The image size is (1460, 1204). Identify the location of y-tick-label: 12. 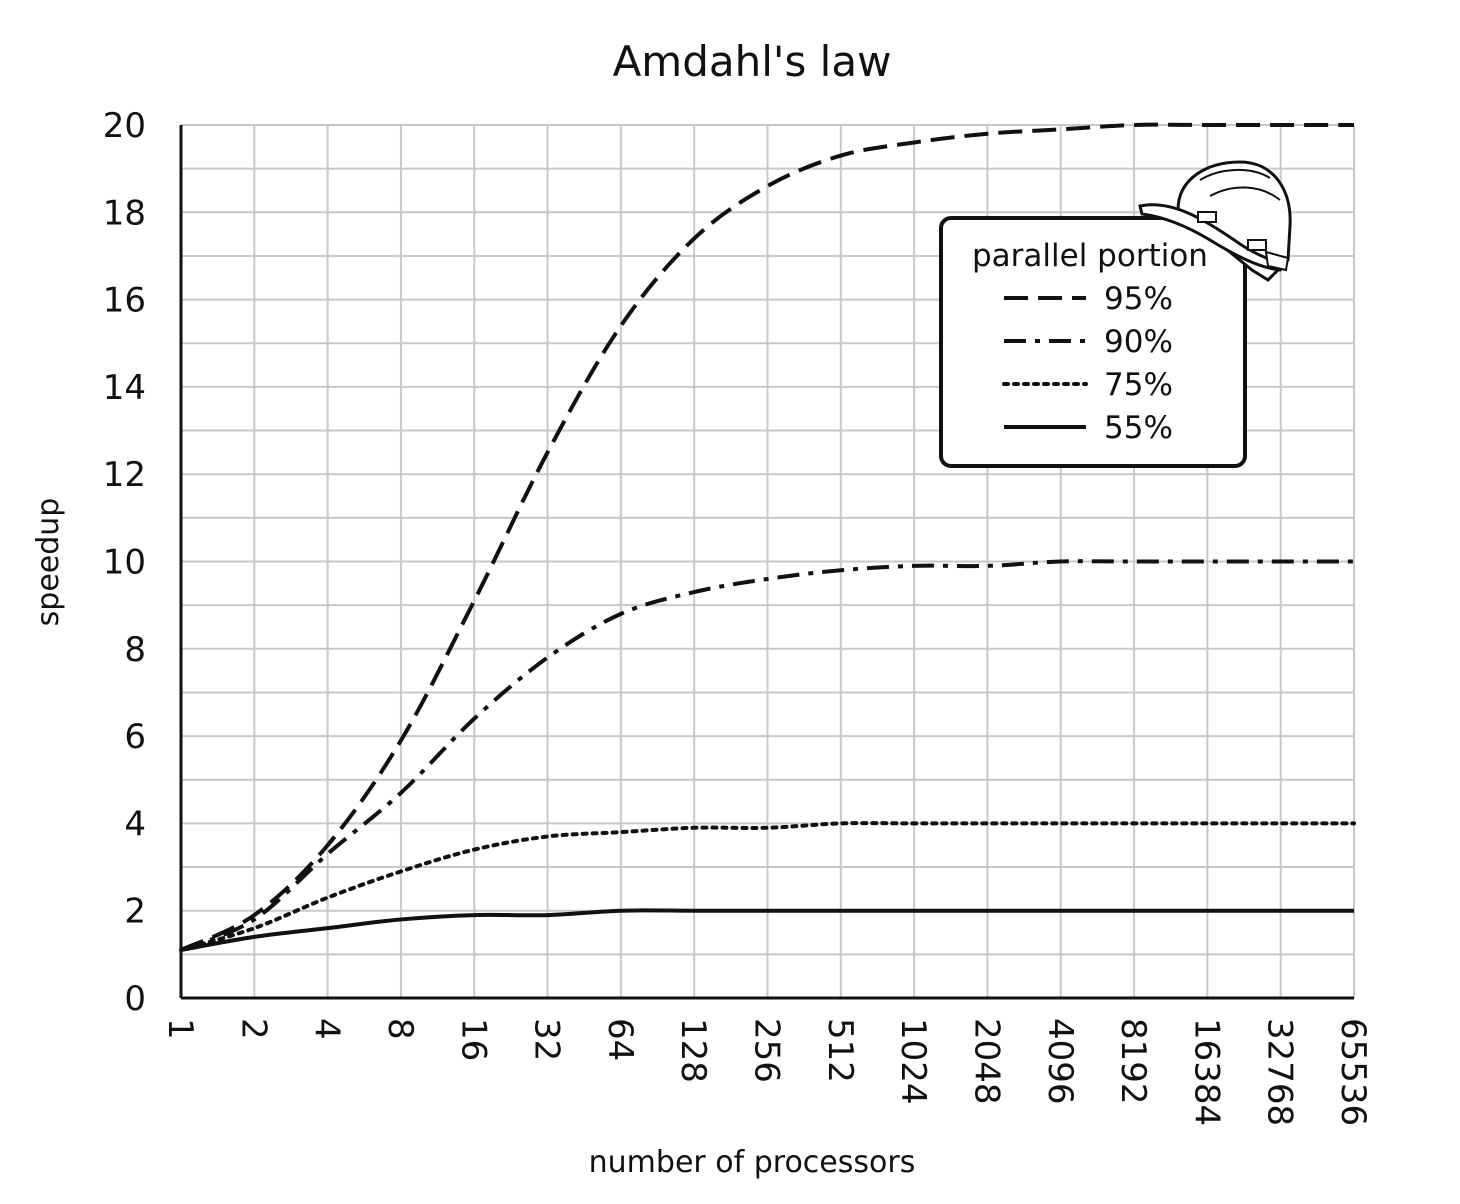
(124, 475).